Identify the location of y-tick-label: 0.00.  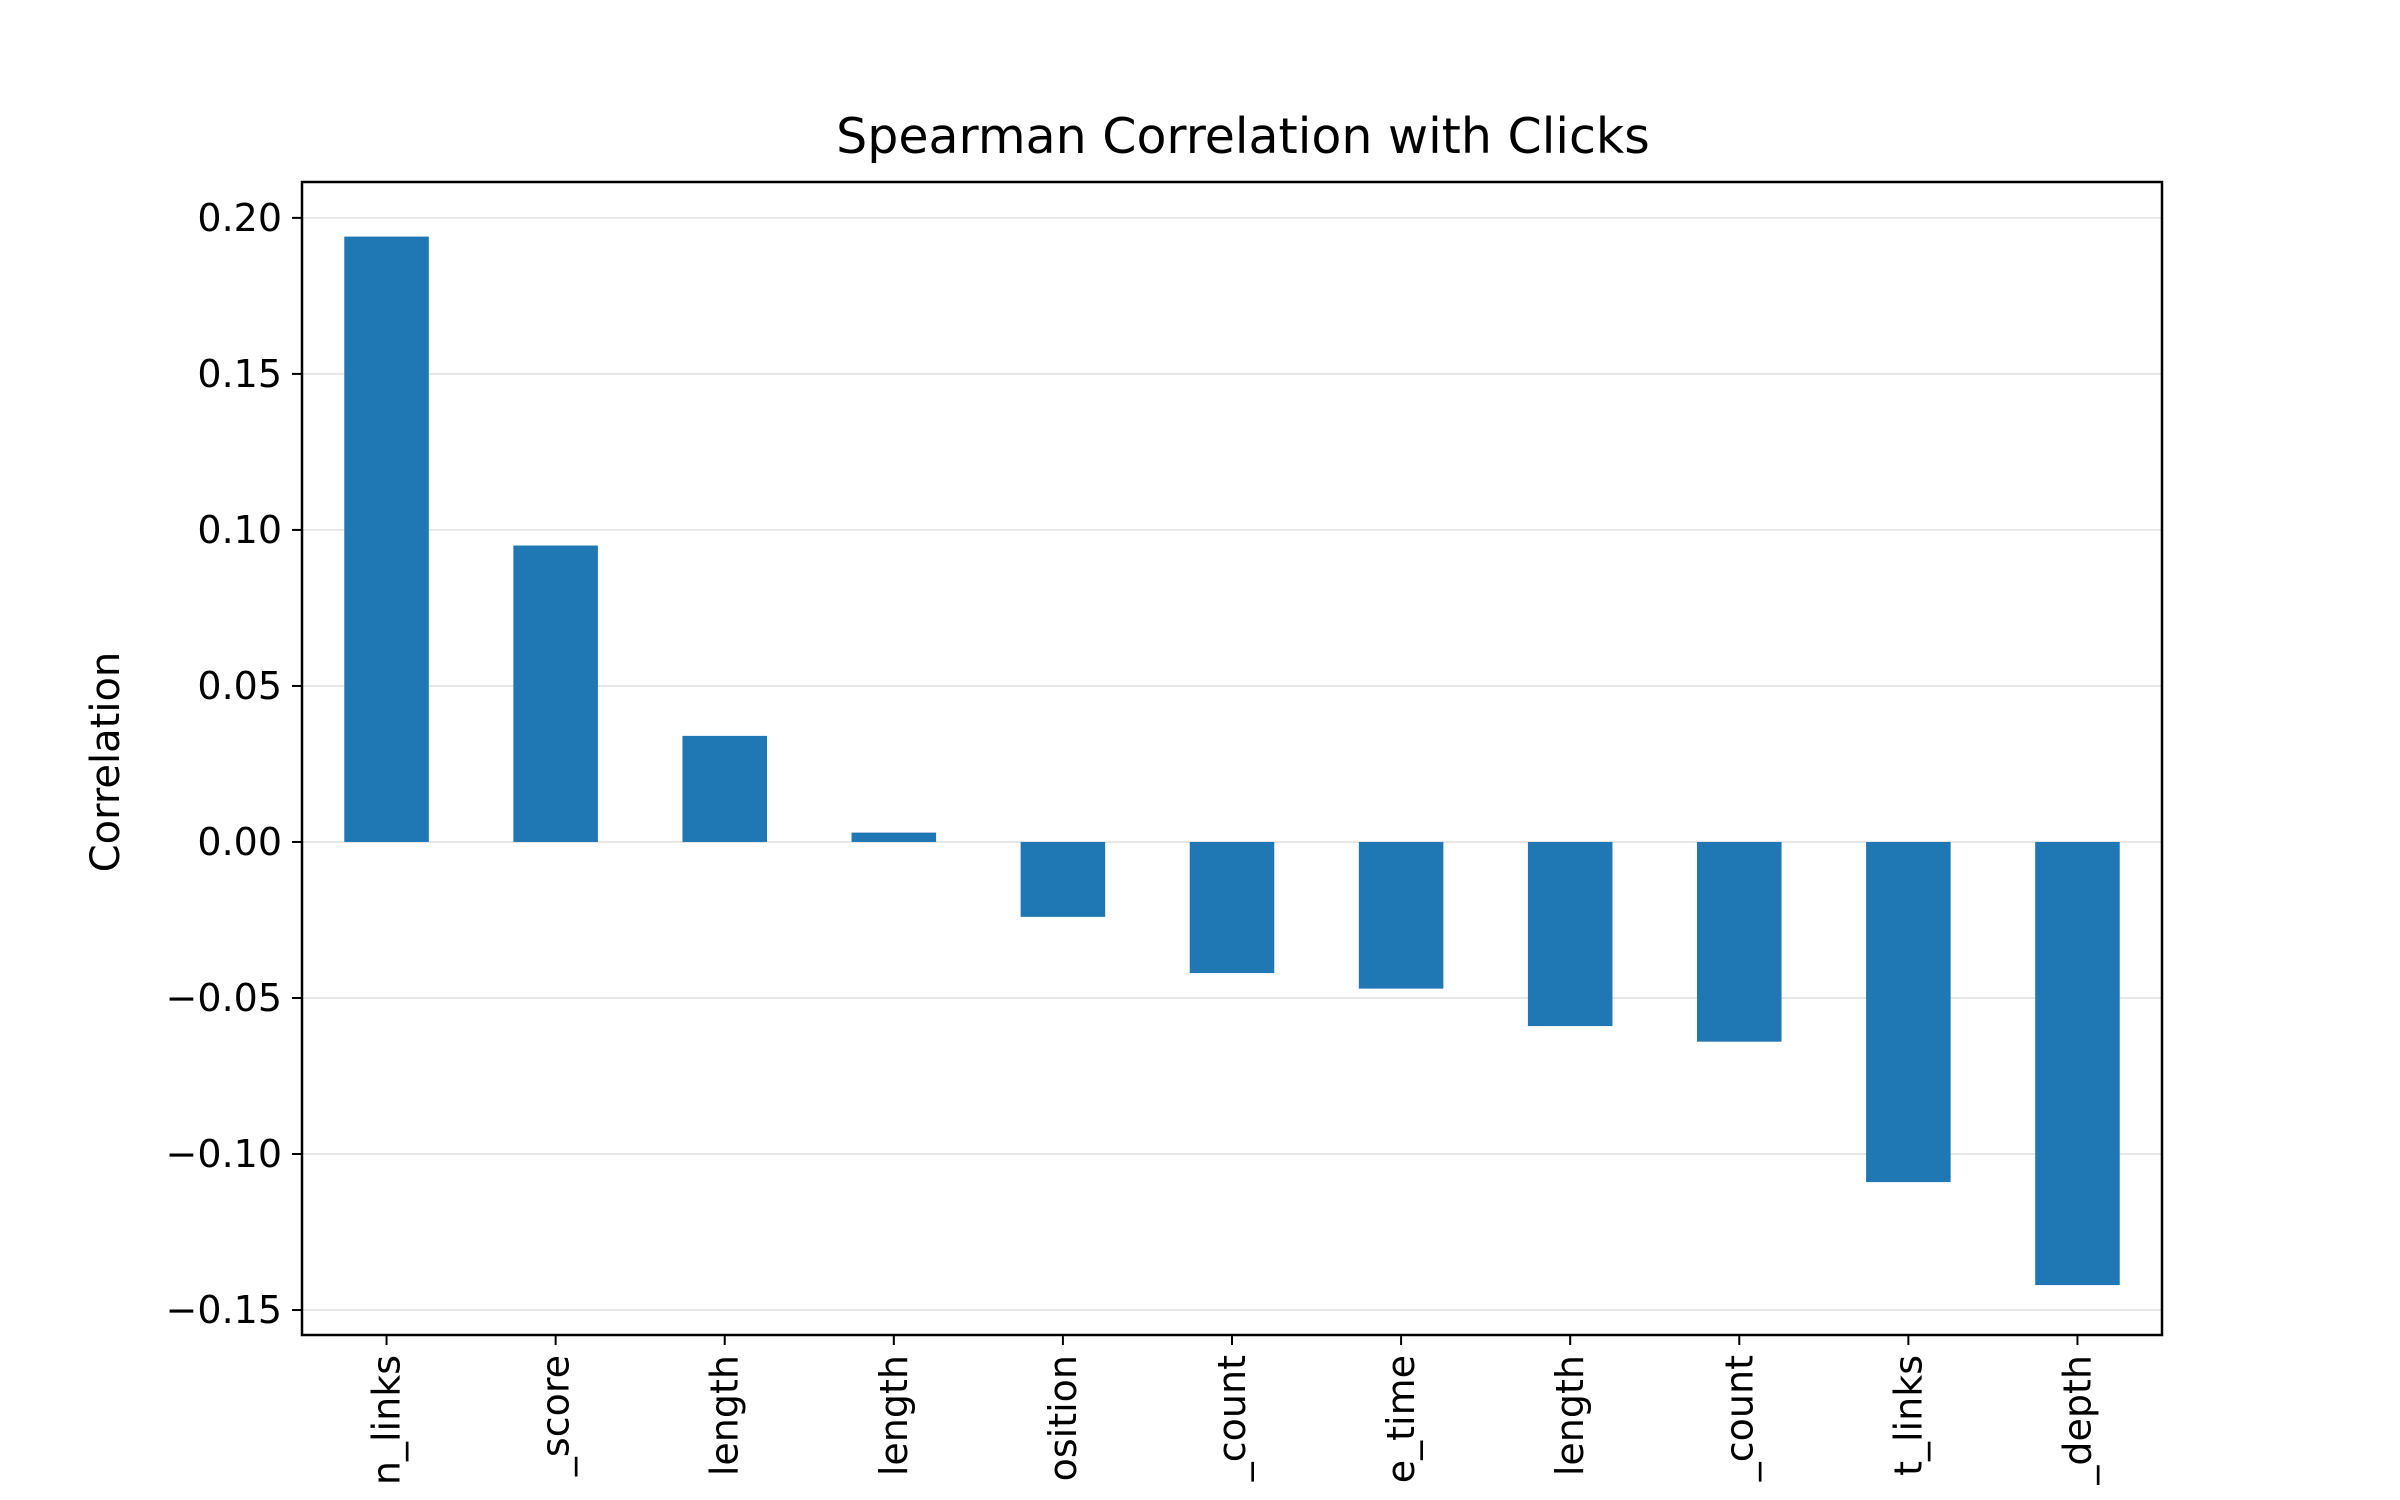
(239, 842).